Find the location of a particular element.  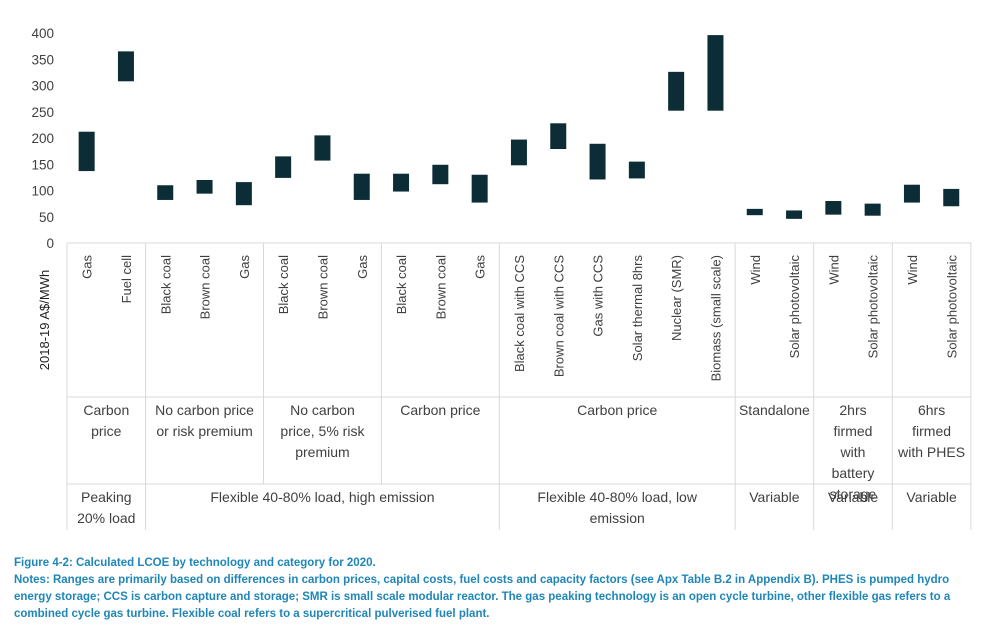

group-label-1: No carbon price or risk premium is located at coordinates (204, 420).